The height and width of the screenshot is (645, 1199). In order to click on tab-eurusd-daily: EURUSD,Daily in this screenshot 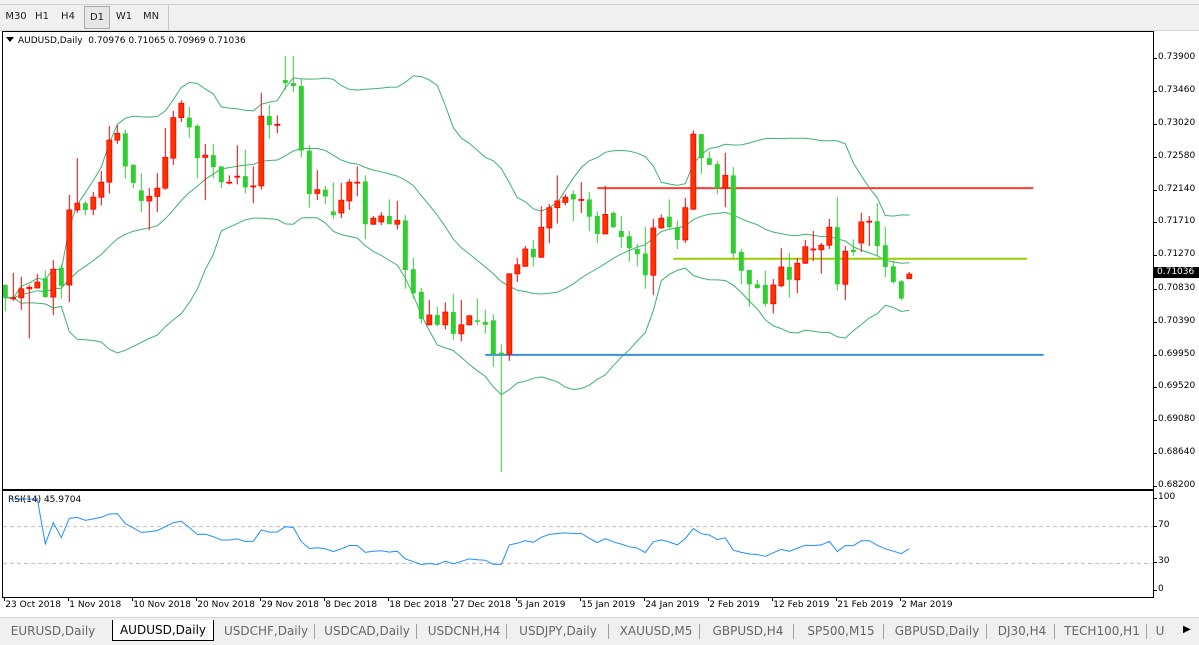, I will do `click(53, 631)`.